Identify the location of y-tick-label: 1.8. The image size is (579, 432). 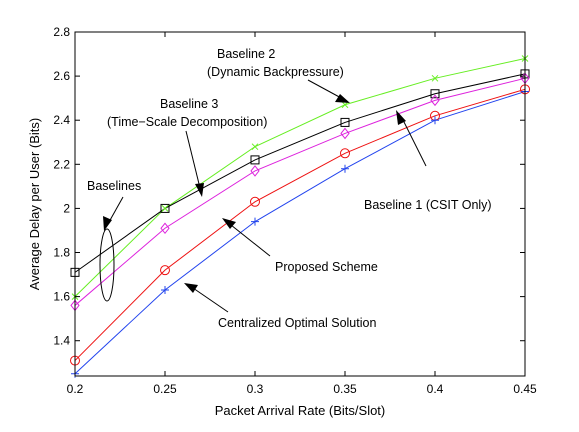
(61, 253).